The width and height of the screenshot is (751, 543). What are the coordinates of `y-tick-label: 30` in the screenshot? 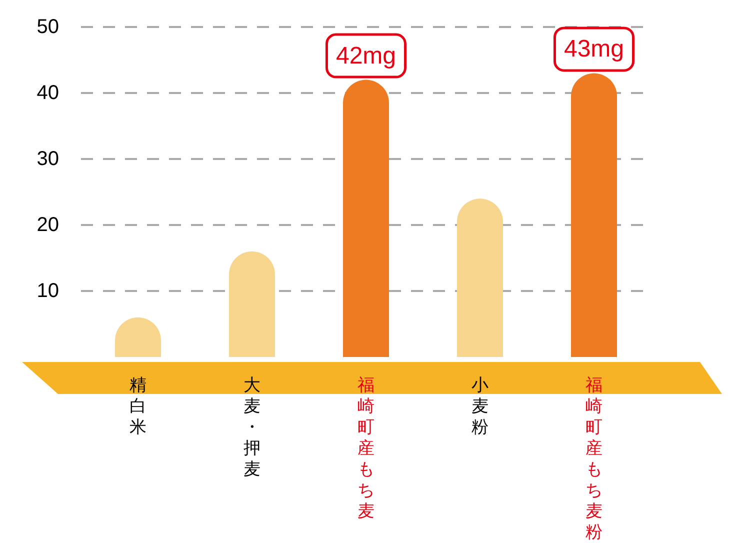 It's located at (47, 159).